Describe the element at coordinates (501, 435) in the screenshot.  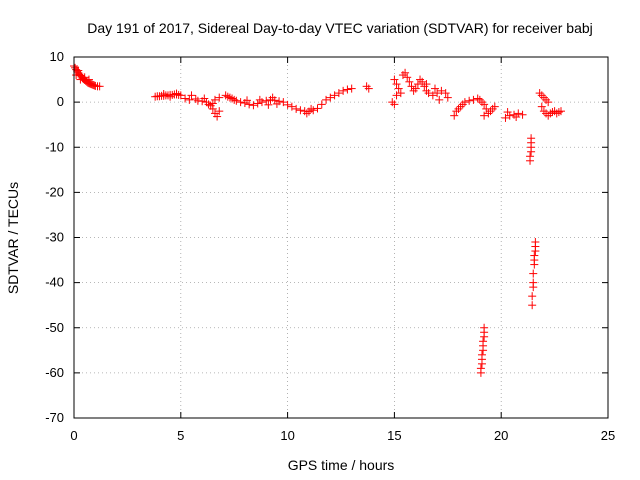
I see `x-tick-label: 20` at that location.